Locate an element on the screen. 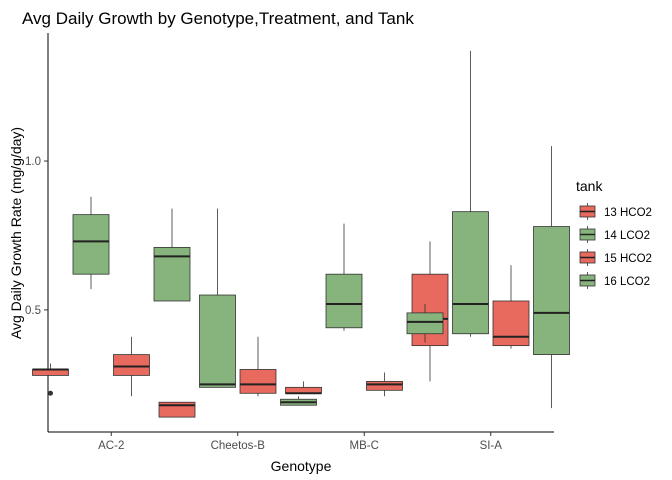 The image size is (672, 480). legend-entry: 14 LCO2 is located at coordinates (614, 234).